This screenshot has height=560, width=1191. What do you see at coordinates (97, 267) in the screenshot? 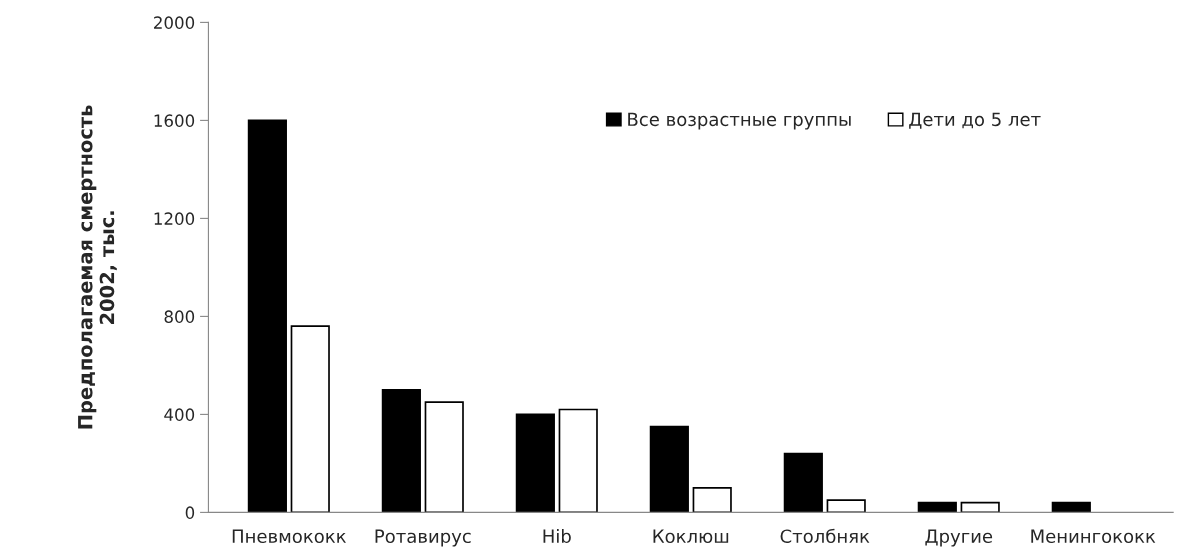
I see `y-axis-title: Предполагаемая смертность 2002, тыс.` at bounding box center [97, 267].